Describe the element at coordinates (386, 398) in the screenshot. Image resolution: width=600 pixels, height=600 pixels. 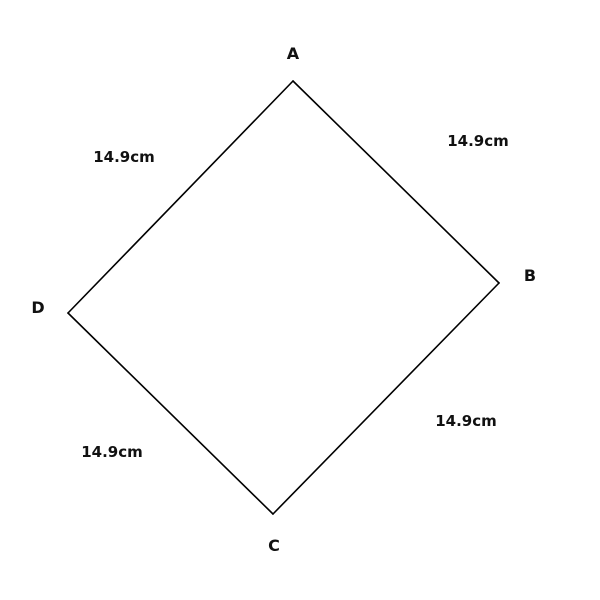
I see `side-bc` at that location.